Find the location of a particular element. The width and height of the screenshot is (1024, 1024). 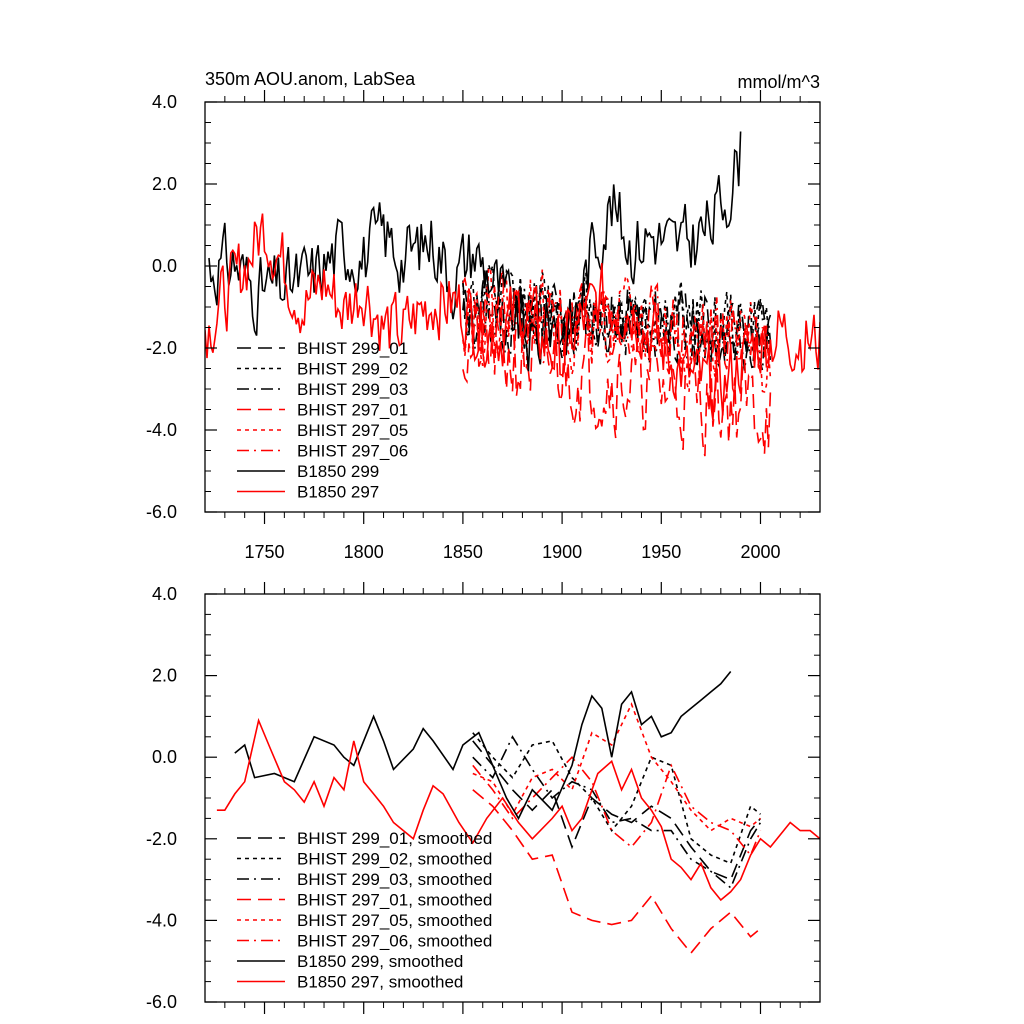

legend-label: B1850 299, smoothed is located at coordinates (380, 961).